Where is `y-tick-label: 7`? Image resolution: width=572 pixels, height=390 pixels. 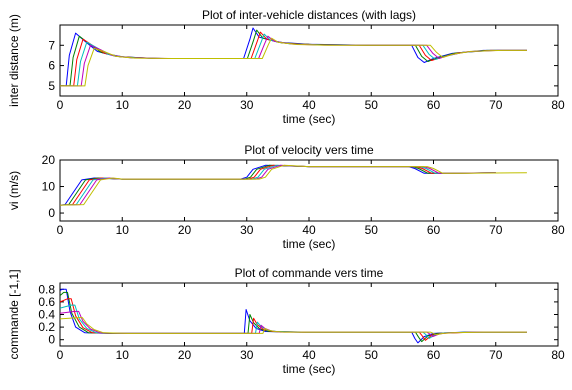
y-tick-label: 7 is located at coordinates (51, 45).